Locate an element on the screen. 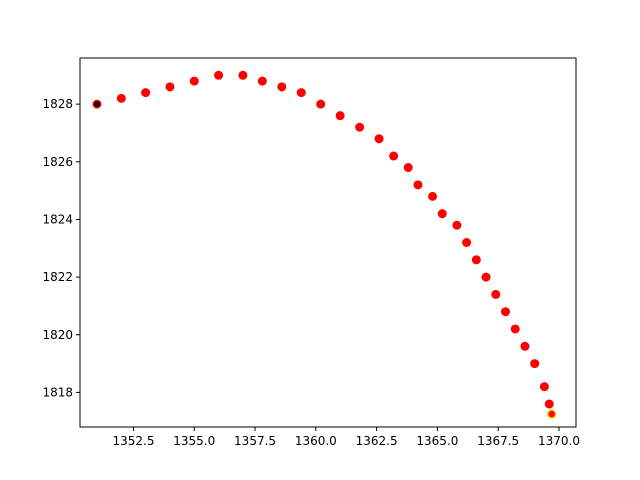 This screenshot has height=480, width=640. x-tick-label: 1370.0 is located at coordinates (559, 441).